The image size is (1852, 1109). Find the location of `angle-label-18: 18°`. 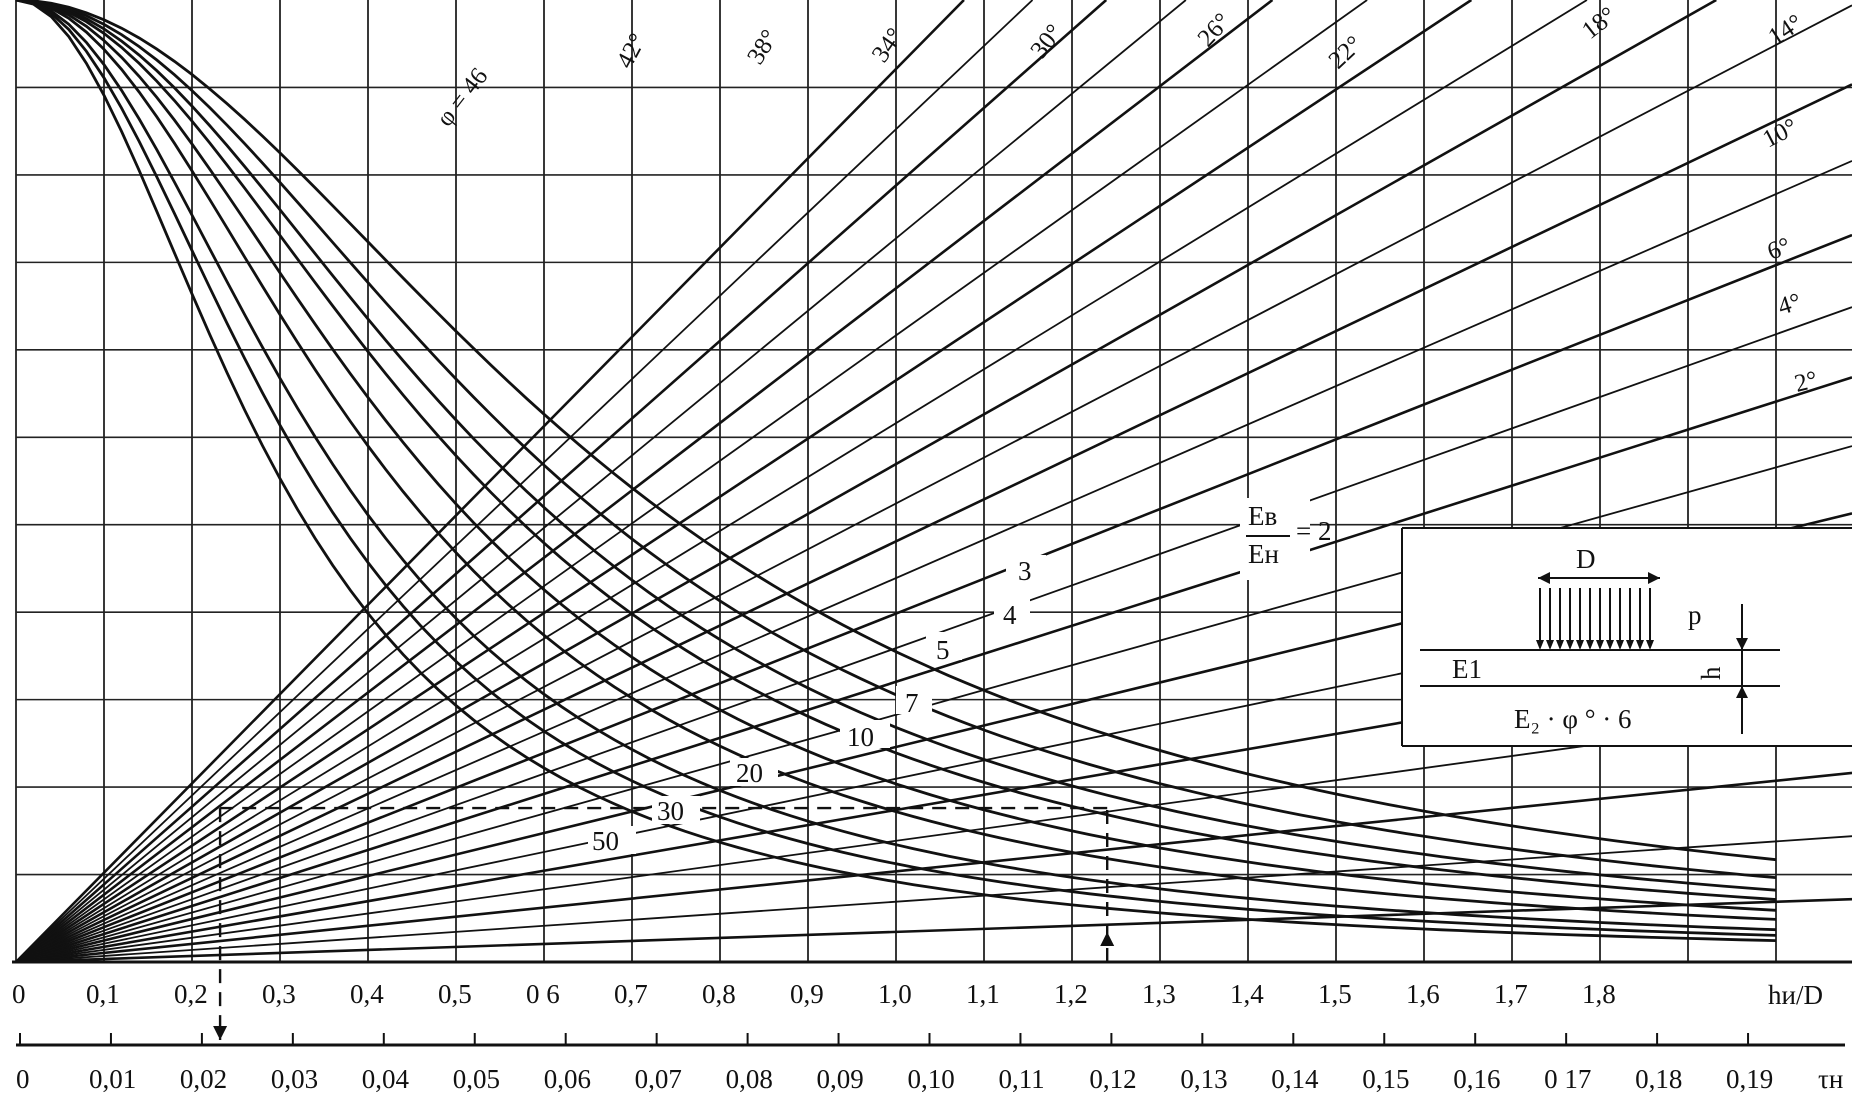

angle-label-18: 18° is located at coordinates (1599, 23).